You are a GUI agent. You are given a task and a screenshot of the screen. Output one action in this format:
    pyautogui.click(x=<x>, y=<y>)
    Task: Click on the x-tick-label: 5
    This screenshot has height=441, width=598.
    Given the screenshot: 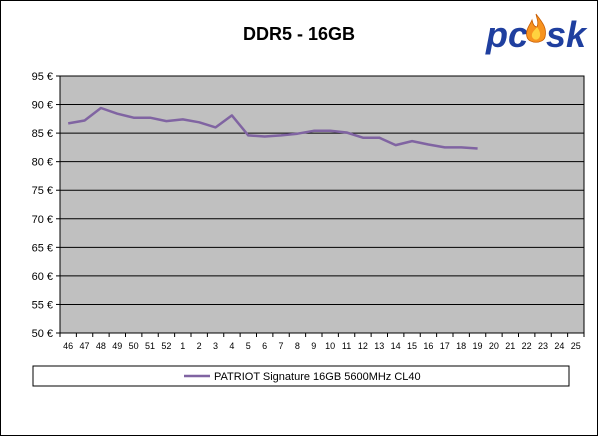 What is the action you would take?
    pyautogui.click(x=248, y=346)
    